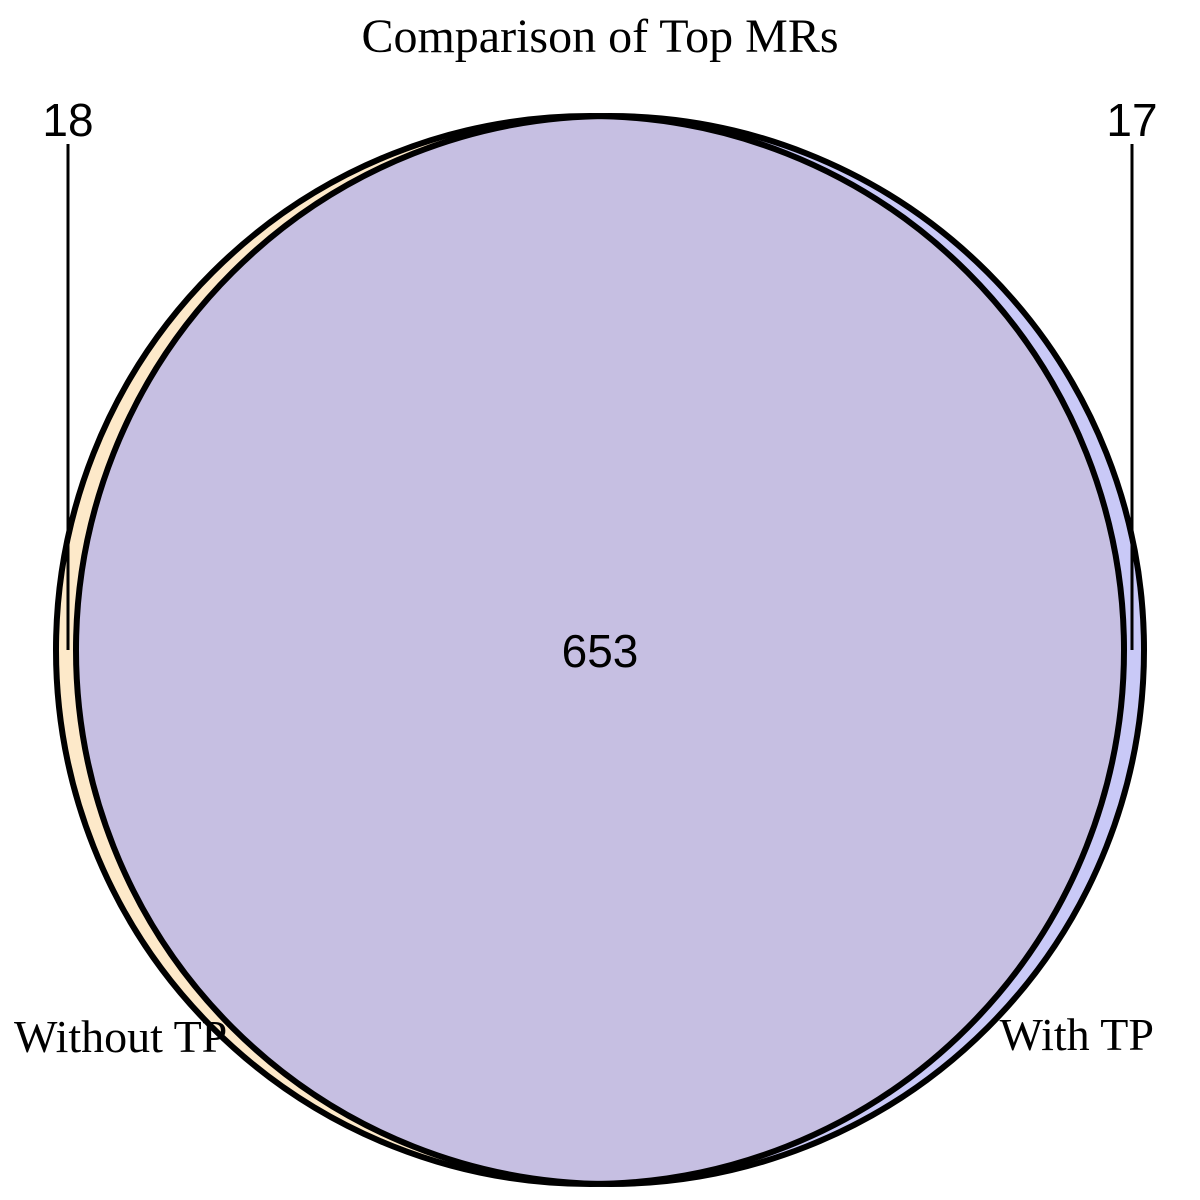 This screenshot has width=1200, height=1200. Describe the element at coordinates (1077, 1034) in the screenshot. I see `with-tp-label: With TP` at that location.